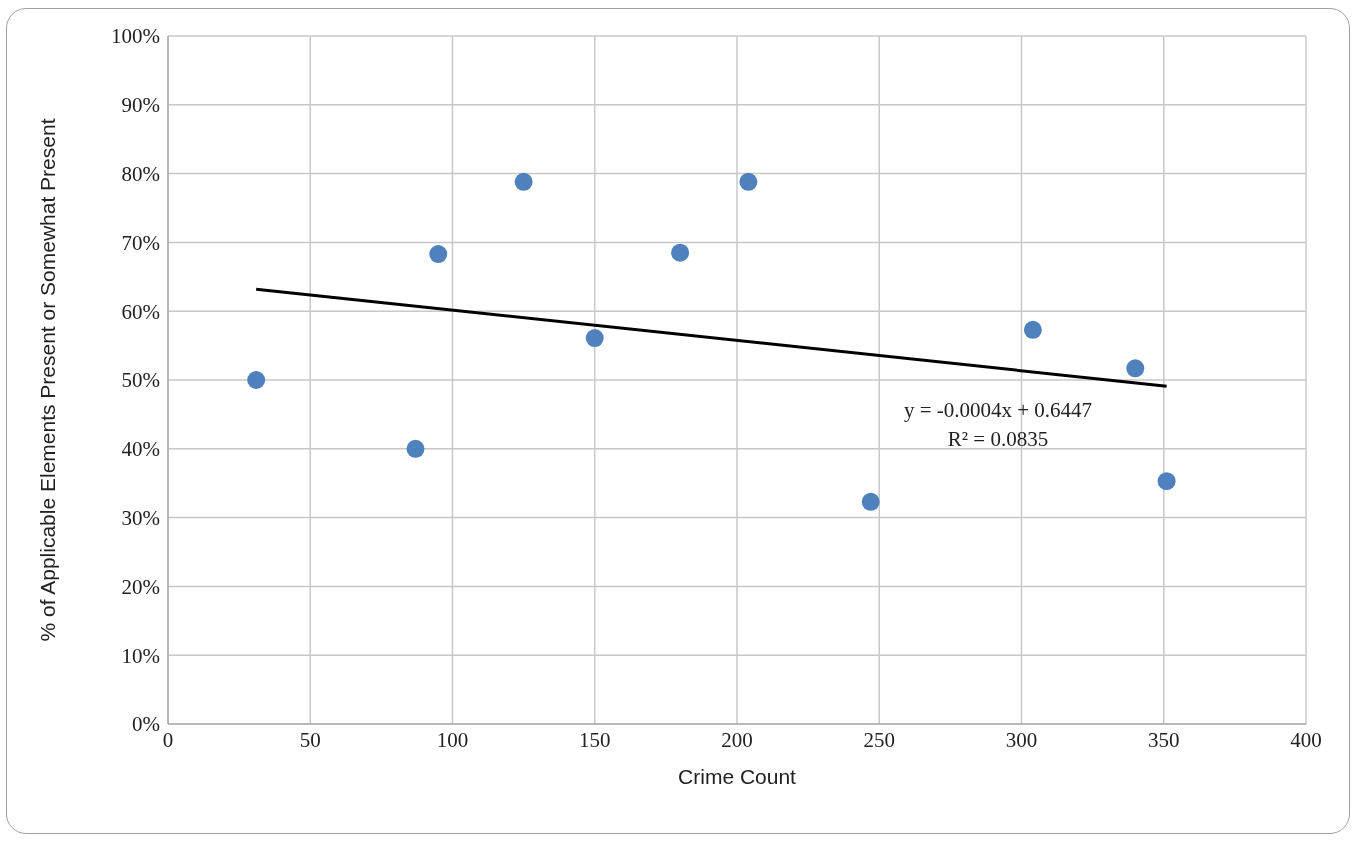 The height and width of the screenshot is (841, 1357). What do you see at coordinates (140, 311) in the screenshot?
I see `y-tick-label: 60%` at bounding box center [140, 311].